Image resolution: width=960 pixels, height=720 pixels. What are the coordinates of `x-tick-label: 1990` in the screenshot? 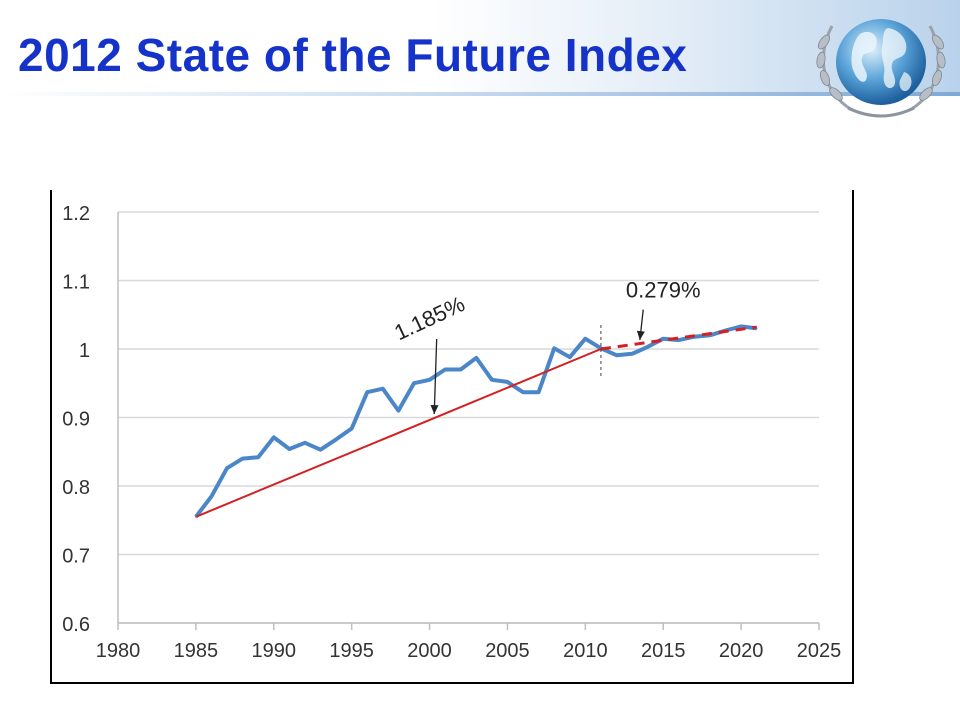 It's located at (274, 651).